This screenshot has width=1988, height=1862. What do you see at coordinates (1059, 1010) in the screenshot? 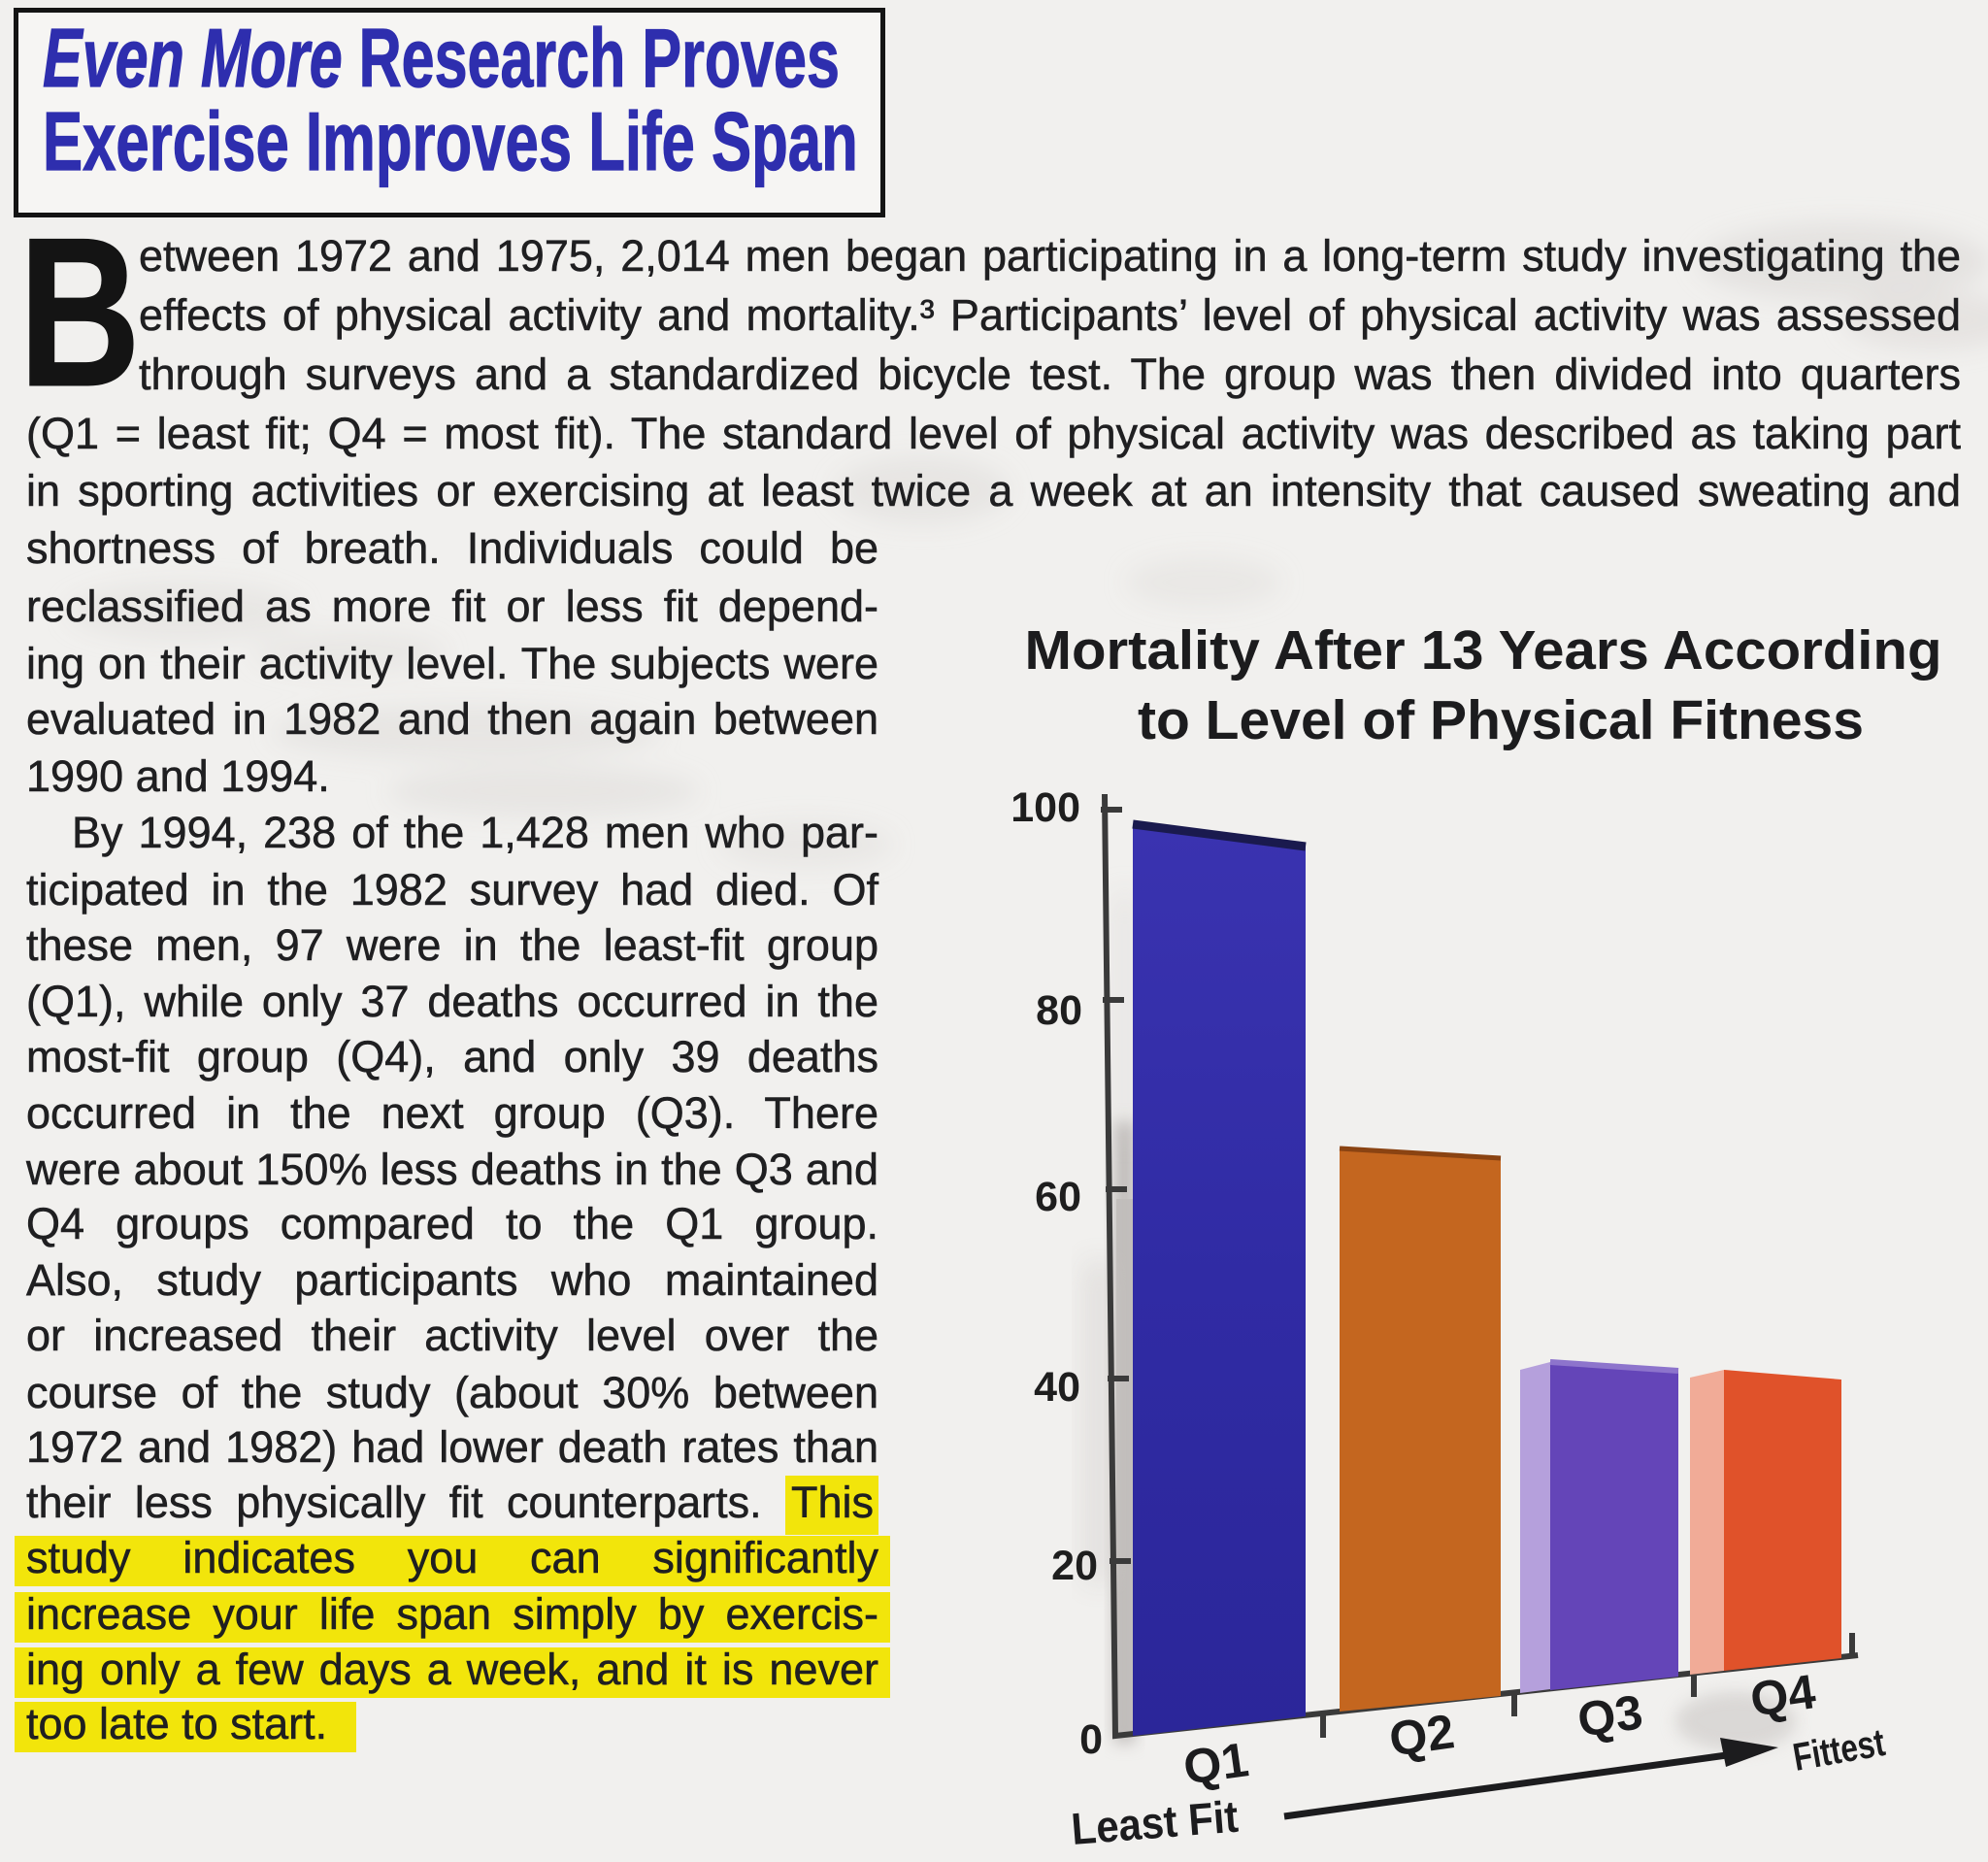
I see `svg-text: 80` at bounding box center [1059, 1010].